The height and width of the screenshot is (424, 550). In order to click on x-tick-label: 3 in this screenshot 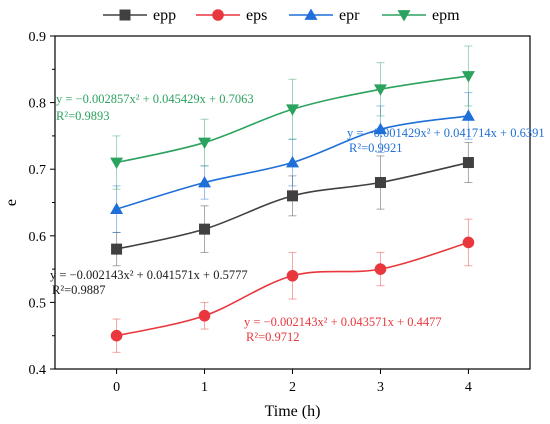, I will do `click(380, 387)`.